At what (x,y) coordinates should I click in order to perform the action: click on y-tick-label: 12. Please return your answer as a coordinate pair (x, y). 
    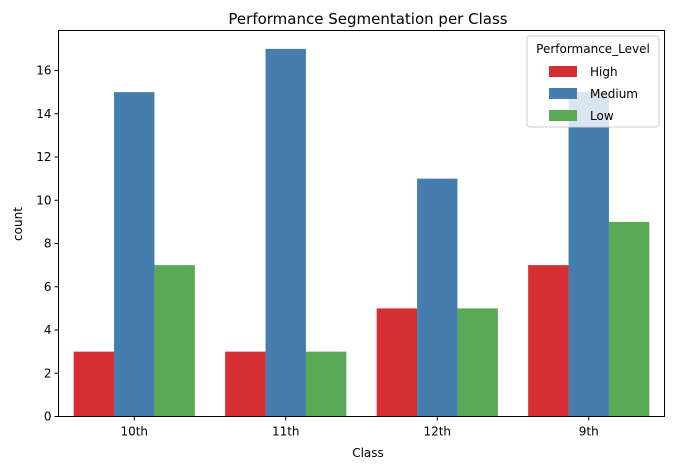
    Looking at the image, I should click on (43, 157).